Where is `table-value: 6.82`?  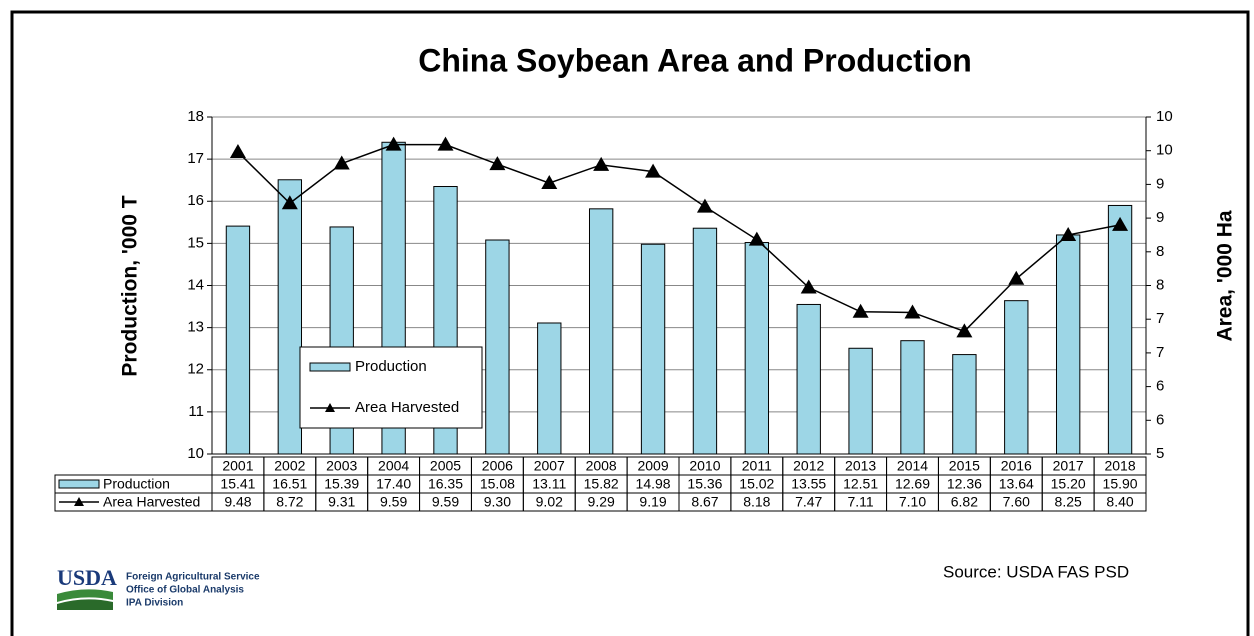 table-value: 6.82 is located at coordinates (964, 502).